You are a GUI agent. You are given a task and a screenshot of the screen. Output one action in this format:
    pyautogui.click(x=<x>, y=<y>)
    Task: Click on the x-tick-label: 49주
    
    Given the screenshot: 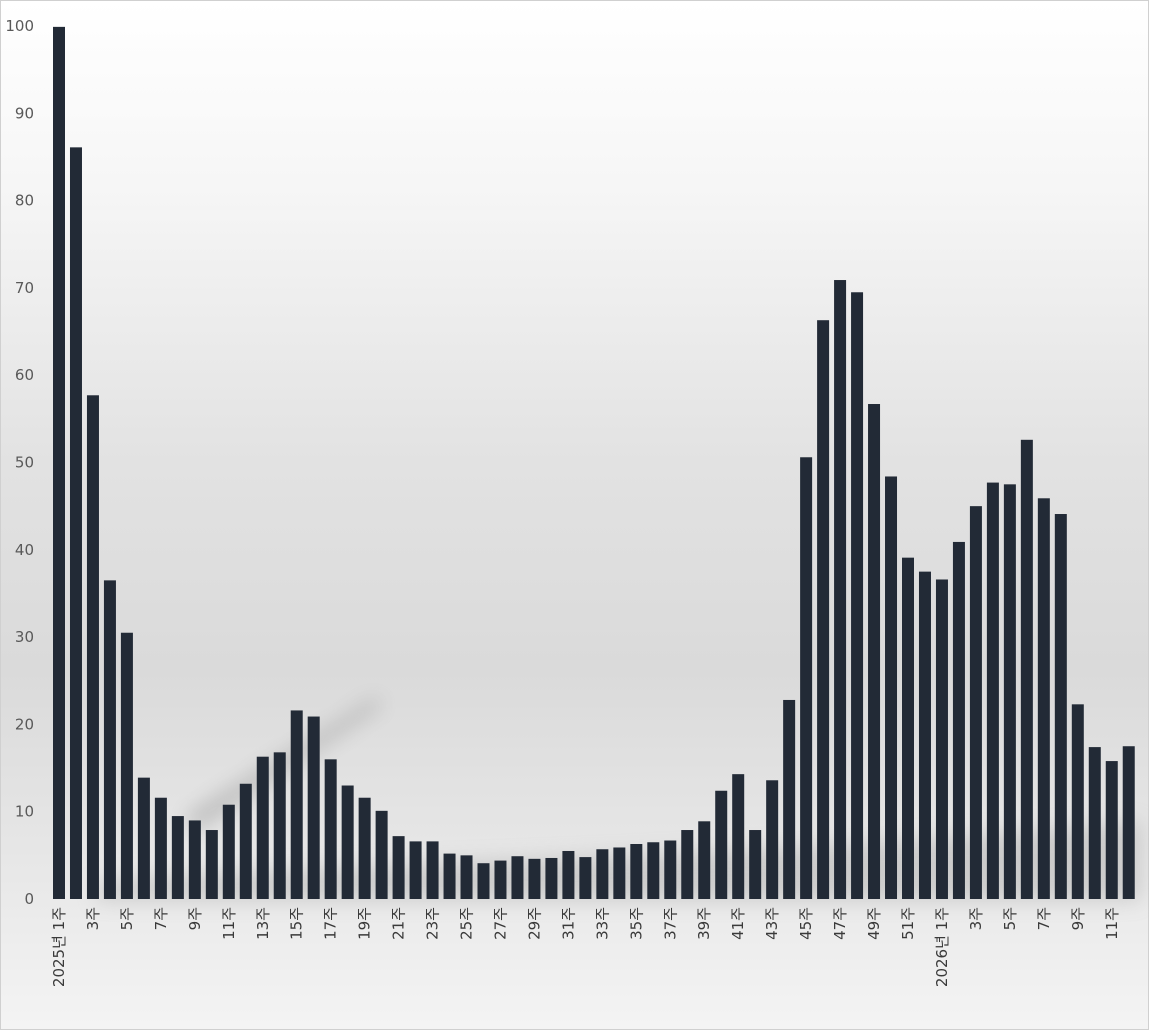 What is the action you would take?
    pyautogui.click(x=874, y=923)
    